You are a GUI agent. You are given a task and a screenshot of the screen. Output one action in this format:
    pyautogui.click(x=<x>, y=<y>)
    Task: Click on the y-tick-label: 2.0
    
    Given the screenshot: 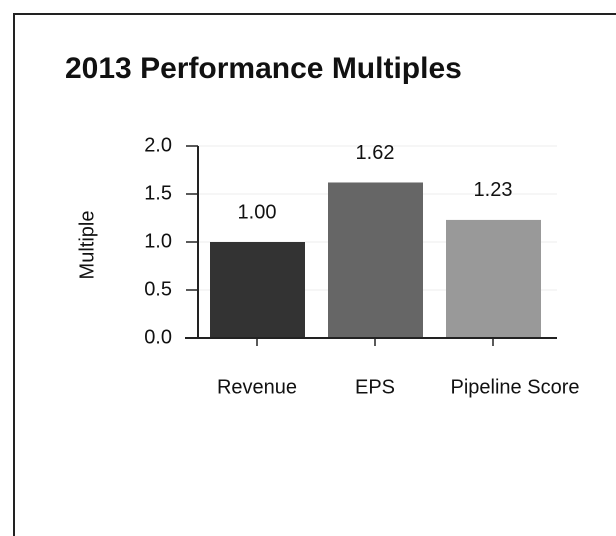 What is the action you would take?
    pyautogui.click(x=158, y=145)
    